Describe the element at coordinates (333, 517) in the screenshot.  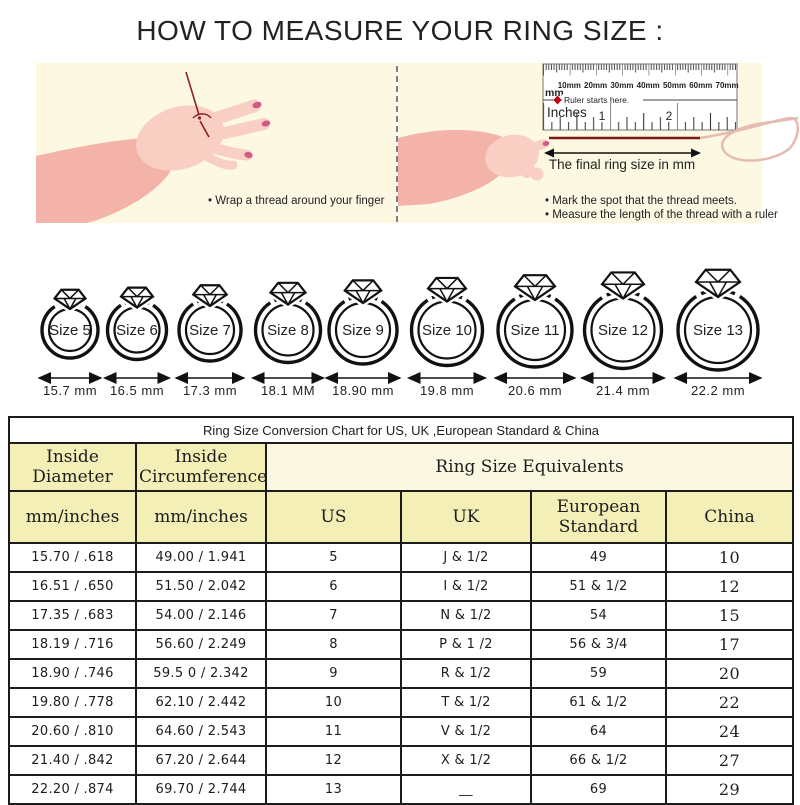
I see `header-us: US` at that location.